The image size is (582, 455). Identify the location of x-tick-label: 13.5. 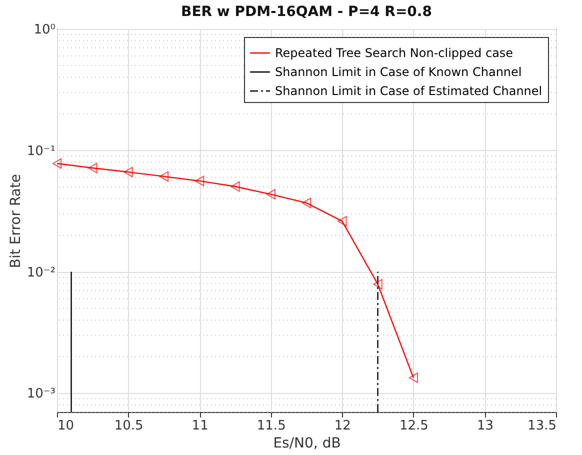
(542, 426).